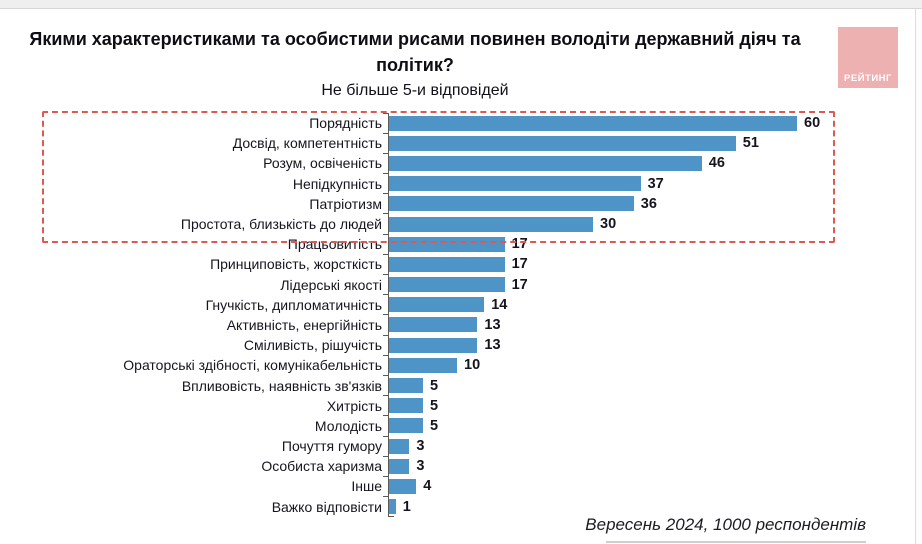  I want to click on category-label: Працьовитість, so click(334, 244).